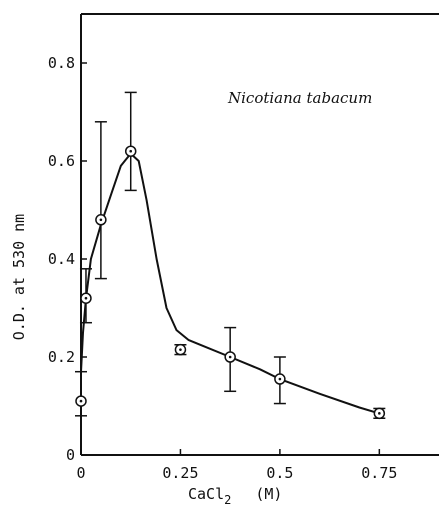 The image size is (439, 511). Describe the element at coordinates (279, 473) in the screenshot. I see `x-tick-label: 0.5` at that location.